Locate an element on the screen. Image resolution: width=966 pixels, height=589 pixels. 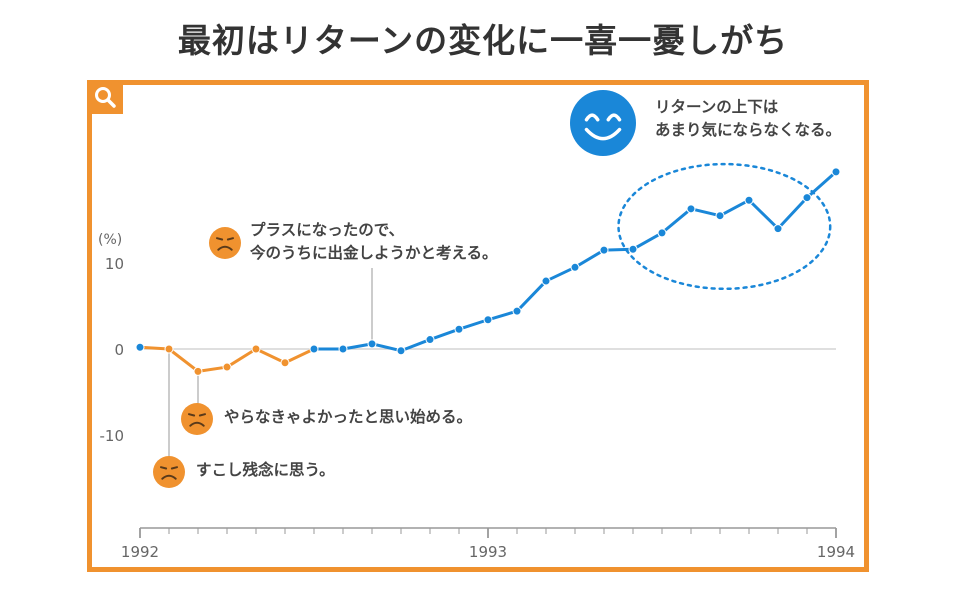
happy-face-mouth is located at coordinates (603, 134).